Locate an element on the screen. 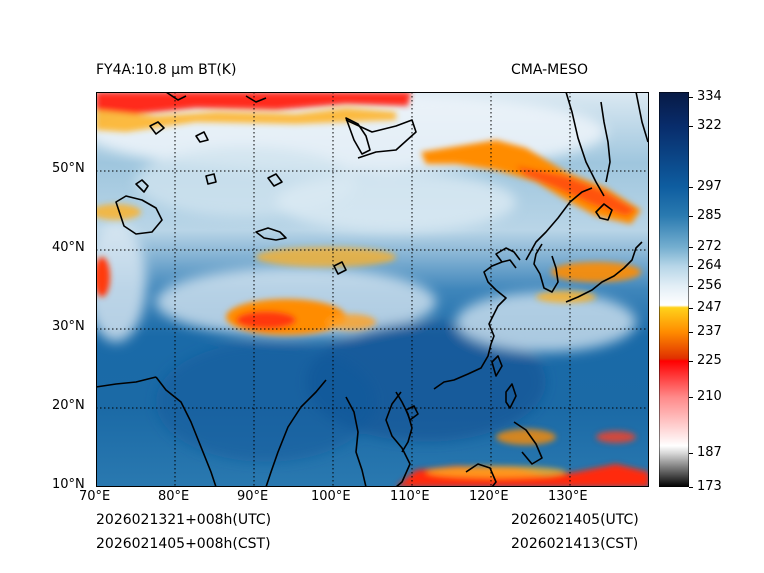 The image size is (764, 573). coast-vietnam is located at coordinates (404, 422).